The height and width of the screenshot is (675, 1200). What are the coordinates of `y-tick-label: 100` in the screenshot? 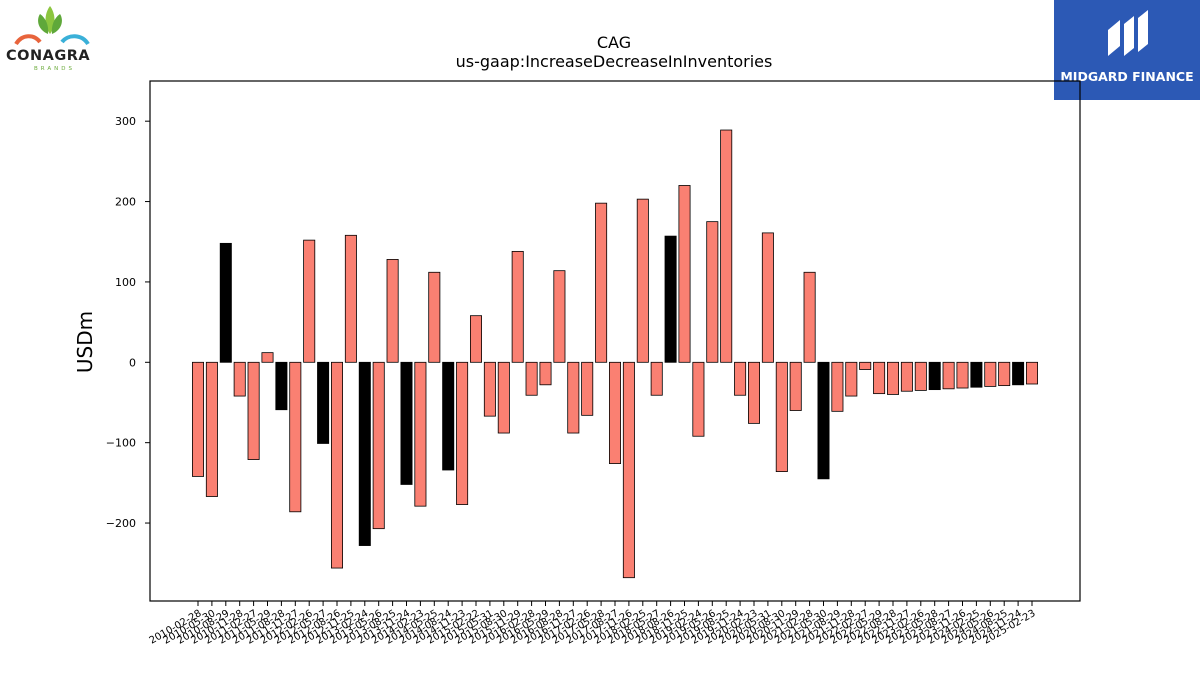 It's located at (125, 282).